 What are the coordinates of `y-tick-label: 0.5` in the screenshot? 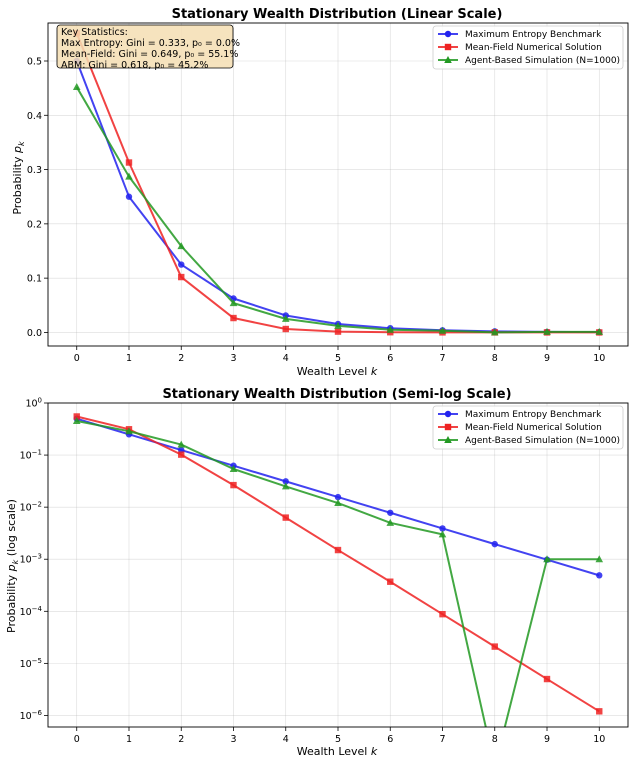 It's located at (34, 62).